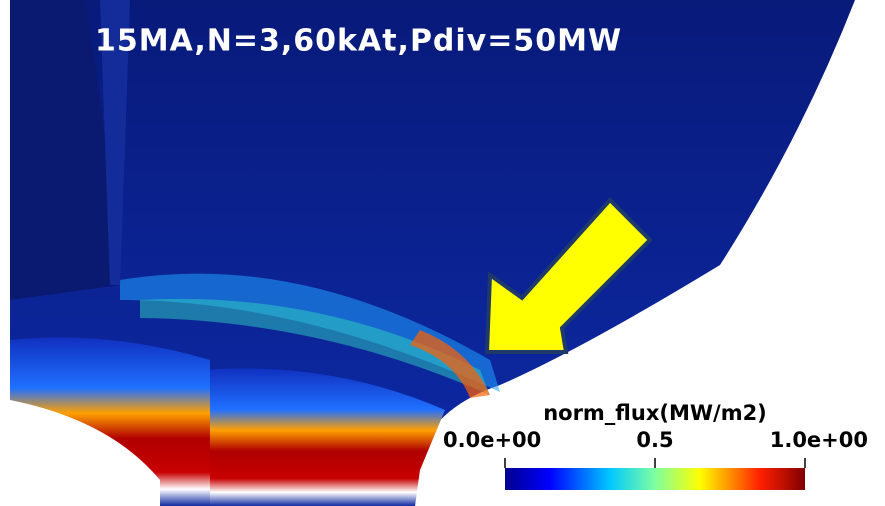 This screenshot has height=506, width=885. Describe the element at coordinates (322, 437) in the screenshot. I see `target-band` at that location.